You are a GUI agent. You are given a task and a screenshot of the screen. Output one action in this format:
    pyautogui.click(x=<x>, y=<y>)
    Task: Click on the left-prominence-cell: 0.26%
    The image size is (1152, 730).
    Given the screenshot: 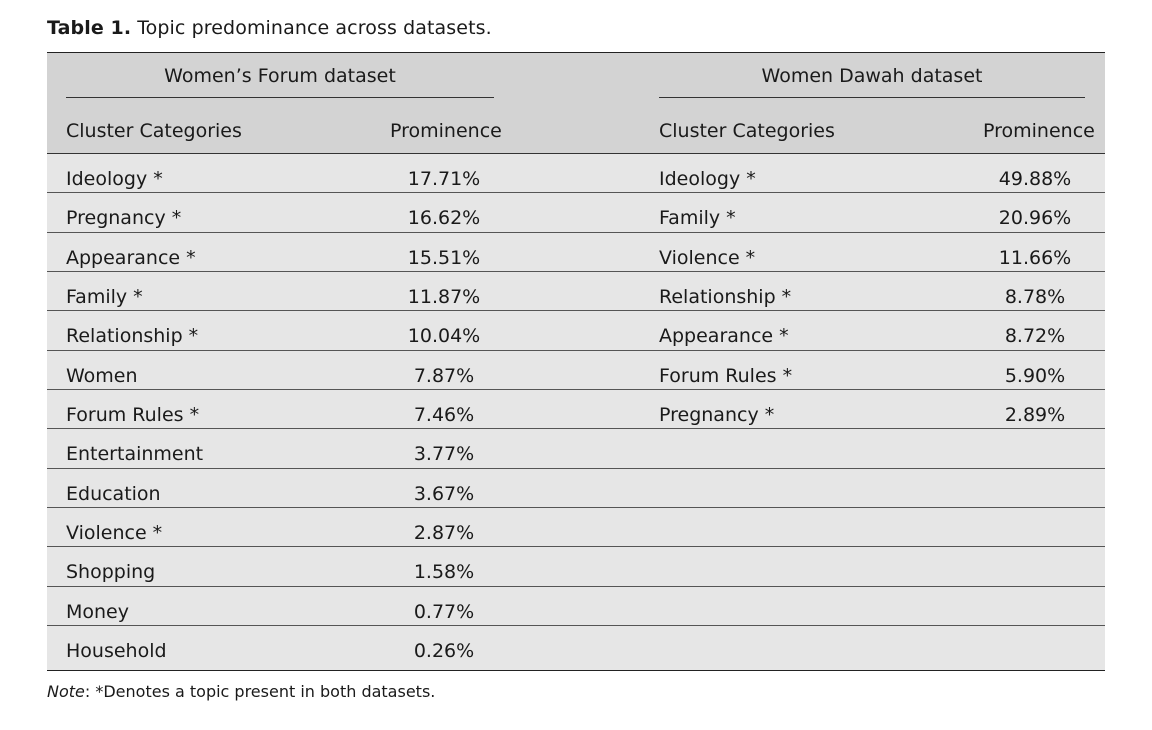 What is the action you would take?
    pyautogui.click(x=444, y=651)
    